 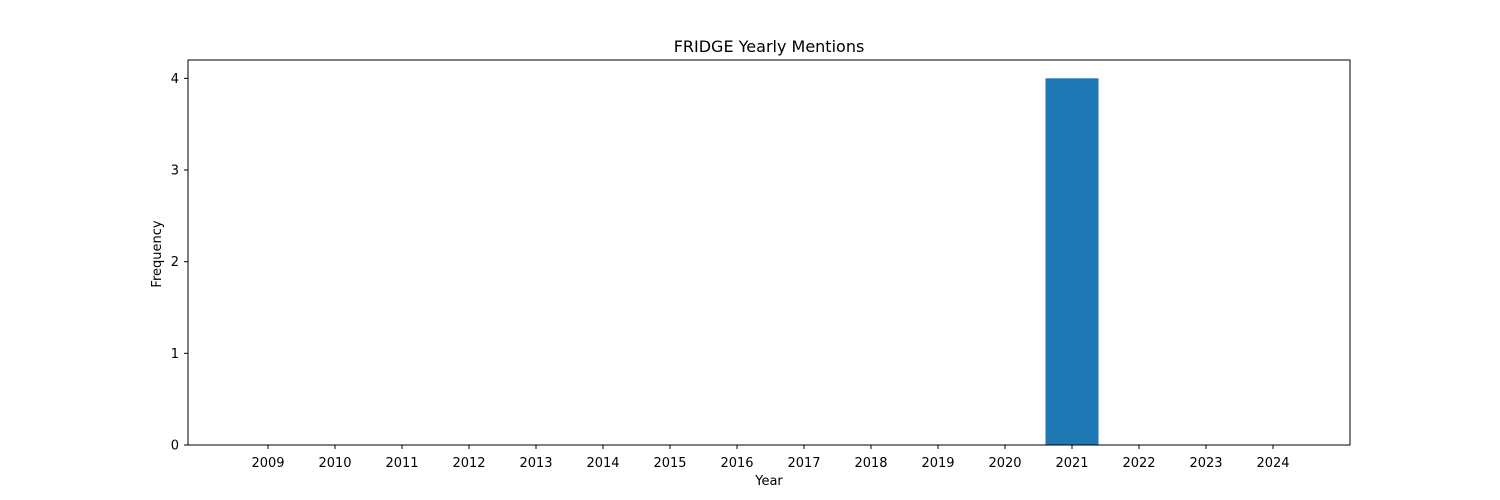 What do you see at coordinates (175, 79) in the screenshot?
I see `y-tick-label-4: 4` at bounding box center [175, 79].